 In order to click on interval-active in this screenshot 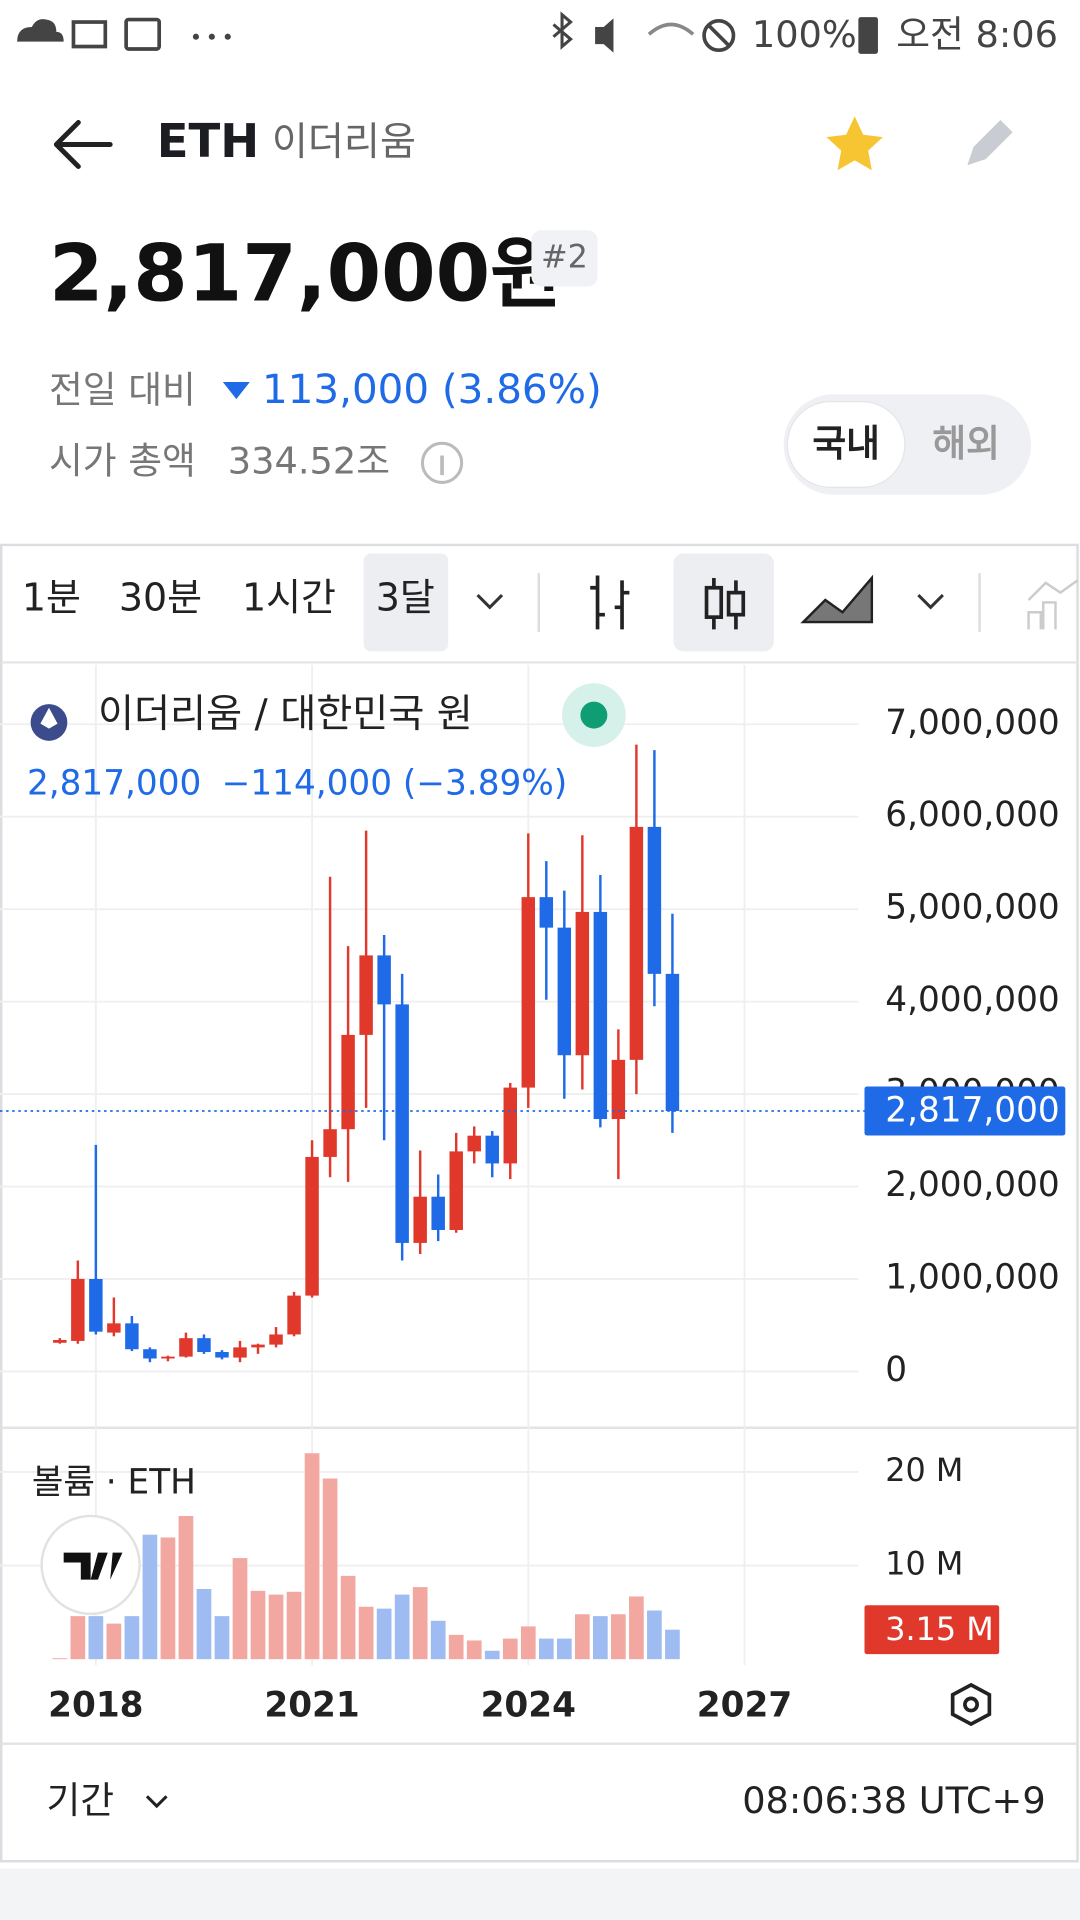, I will do `click(406, 602)`.